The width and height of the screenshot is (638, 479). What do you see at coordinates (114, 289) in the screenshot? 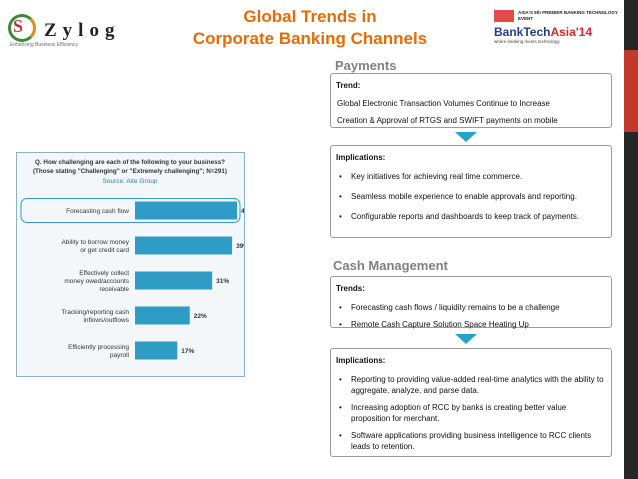
I see `category-label: receivable` at bounding box center [114, 289].